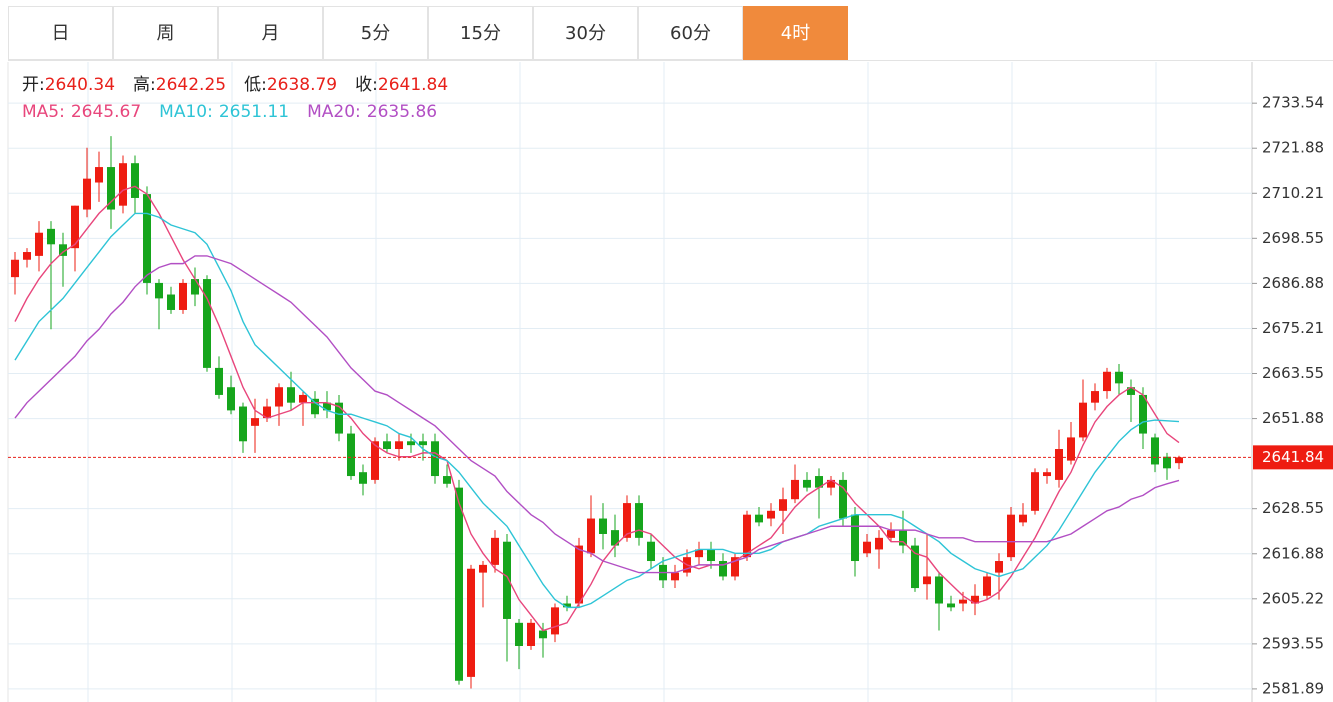 The width and height of the screenshot is (1333, 702). What do you see at coordinates (1293, 328) in the screenshot?
I see `y-tick-label: 2675.21` at bounding box center [1293, 328].